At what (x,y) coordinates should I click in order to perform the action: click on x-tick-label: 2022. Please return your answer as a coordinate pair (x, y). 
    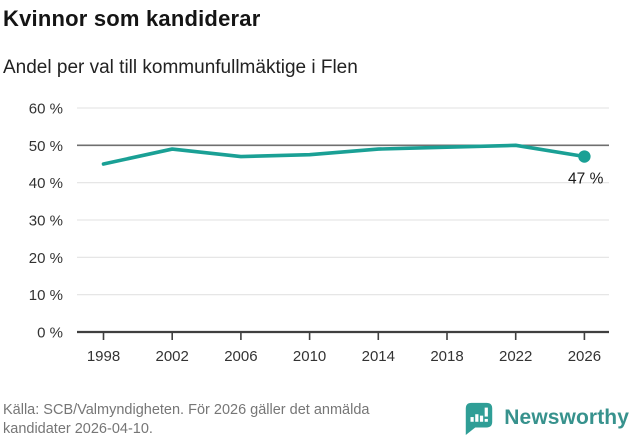
    Looking at the image, I should click on (515, 356).